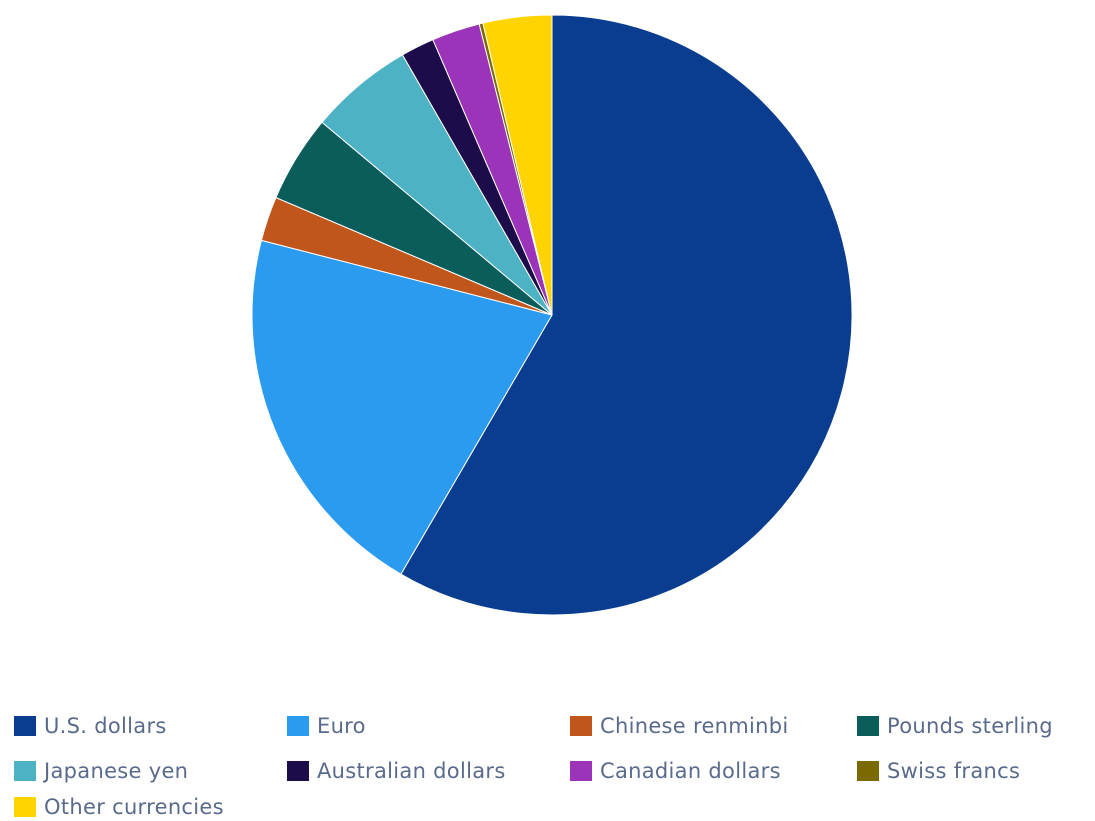 The image size is (1095, 821). I want to click on legend-item-swiss-francs: Swiss francs, so click(938, 771).